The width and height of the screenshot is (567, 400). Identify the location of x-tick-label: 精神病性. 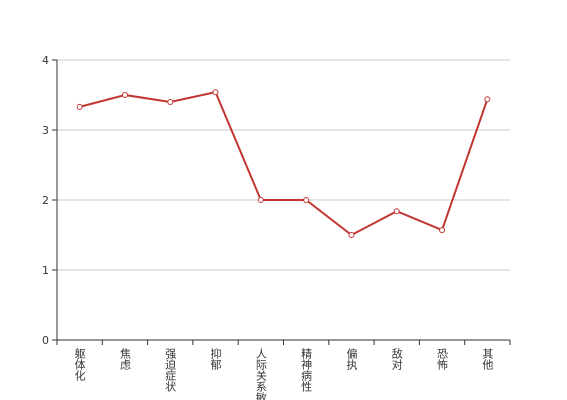
(306, 370).